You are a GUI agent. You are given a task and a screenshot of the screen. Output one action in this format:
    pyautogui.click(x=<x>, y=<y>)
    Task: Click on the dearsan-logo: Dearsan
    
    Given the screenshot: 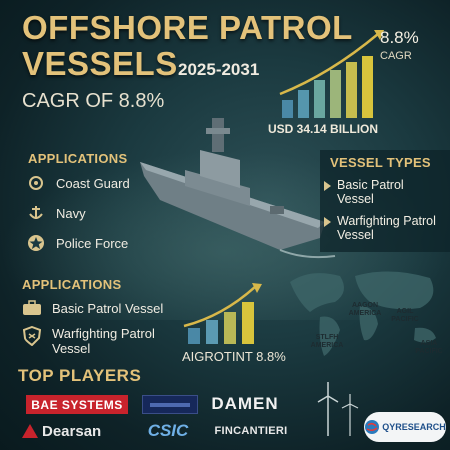 What is the action you would take?
    pyautogui.click(x=72, y=431)
    